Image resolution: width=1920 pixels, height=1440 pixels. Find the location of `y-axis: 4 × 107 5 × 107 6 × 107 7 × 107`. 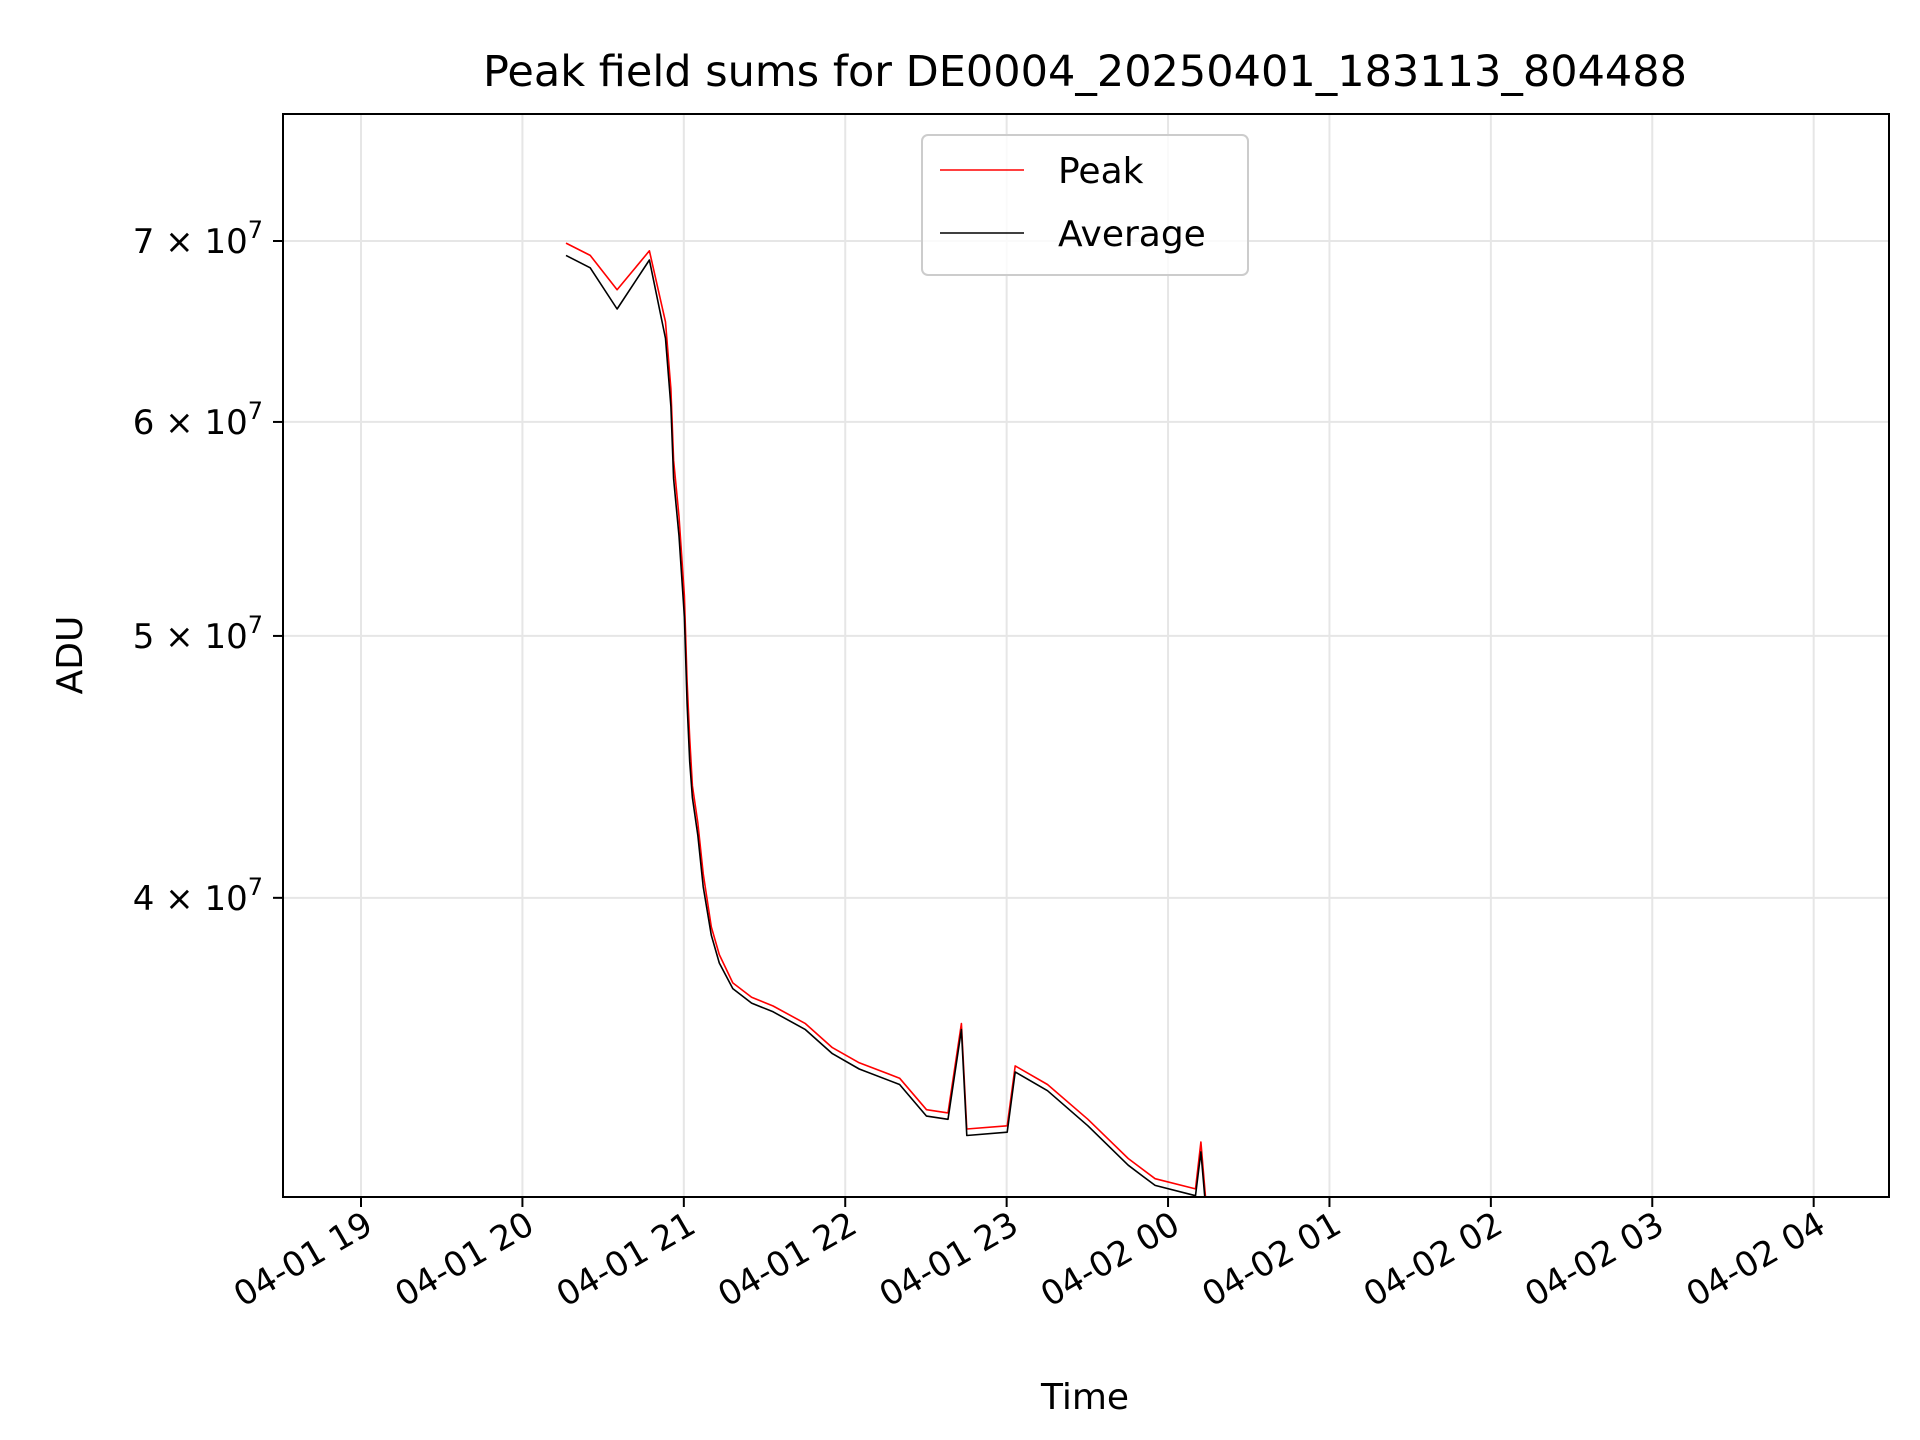

y-axis: 4 × 107 5 × 107 6 × 107 7 × 107 is located at coordinates (208, 567).